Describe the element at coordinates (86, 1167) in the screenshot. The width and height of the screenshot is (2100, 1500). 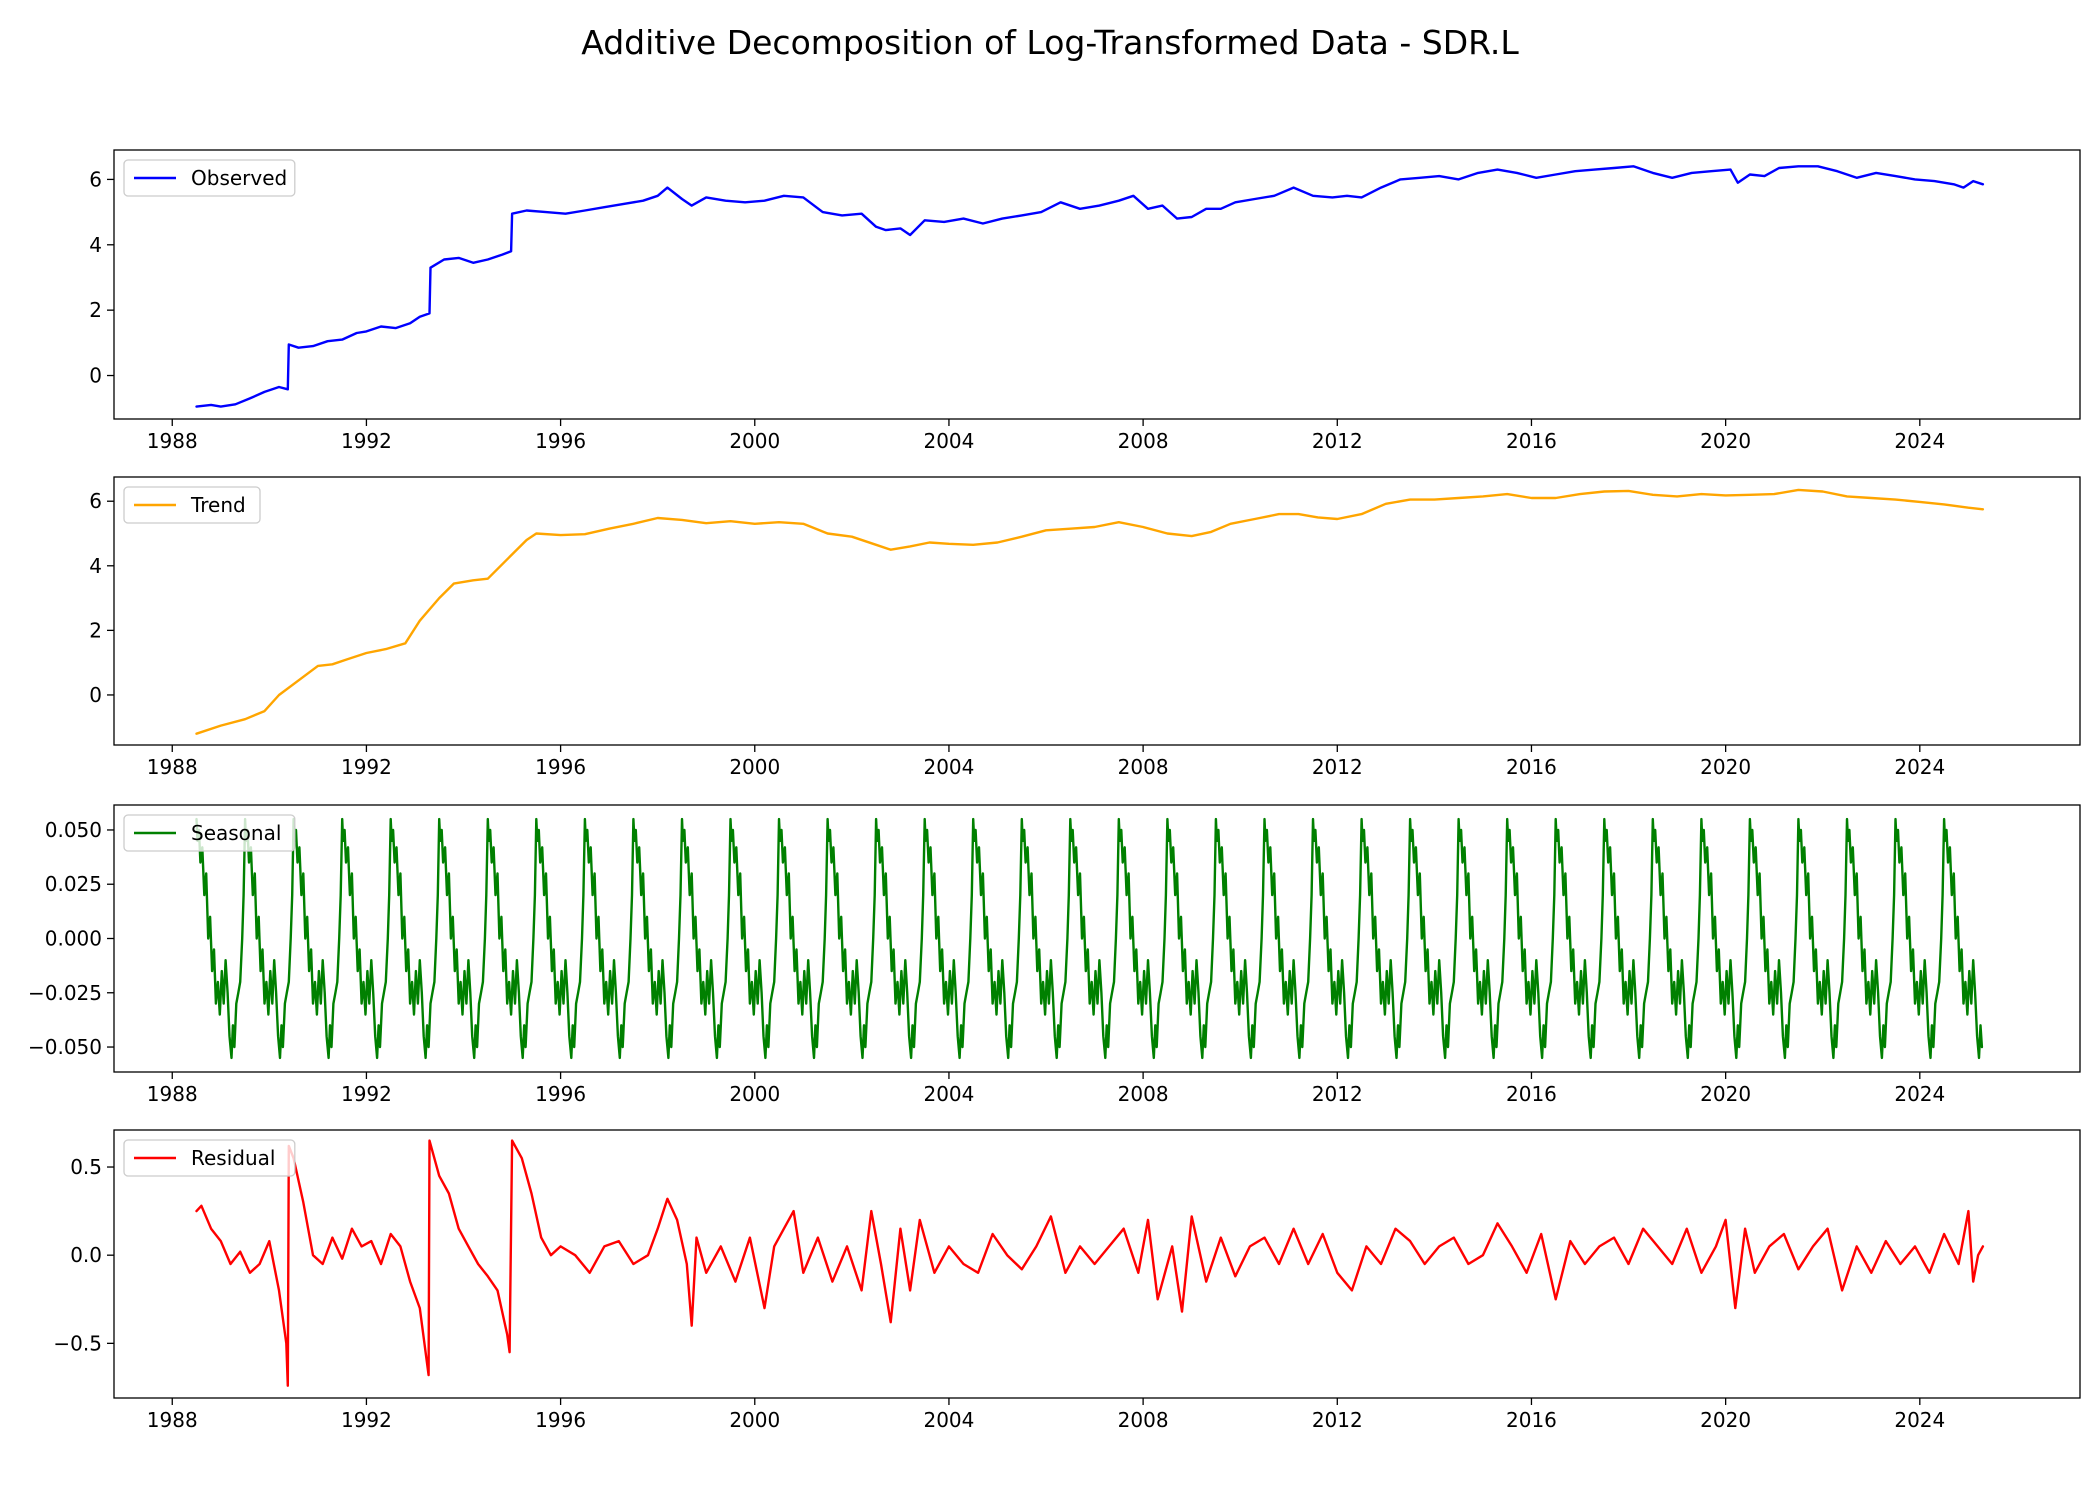
I see `residual-ytick-label: 0.5` at that location.